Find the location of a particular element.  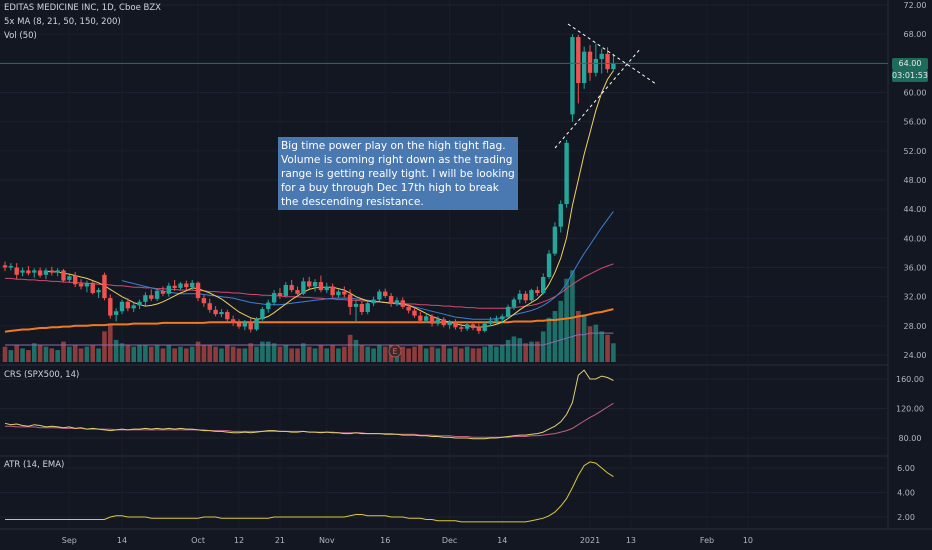

atr-tick-label: 2.00 is located at coordinates (906, 517).